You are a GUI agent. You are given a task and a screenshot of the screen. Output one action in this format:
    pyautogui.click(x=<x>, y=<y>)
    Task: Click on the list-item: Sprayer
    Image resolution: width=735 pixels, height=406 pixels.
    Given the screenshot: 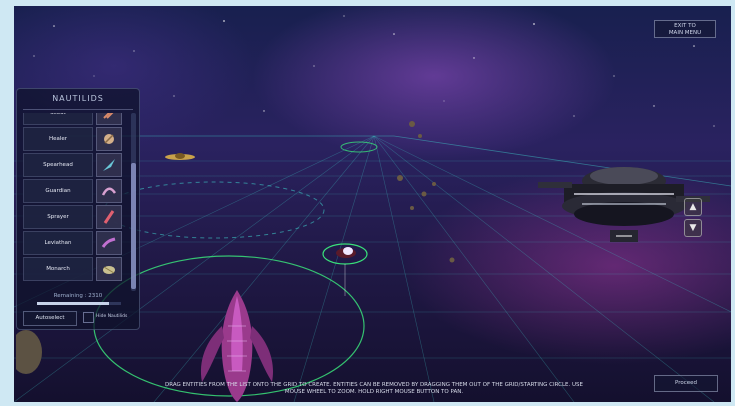 What is the action you would take?
    pyautogui.click(x=76, y=217)
    